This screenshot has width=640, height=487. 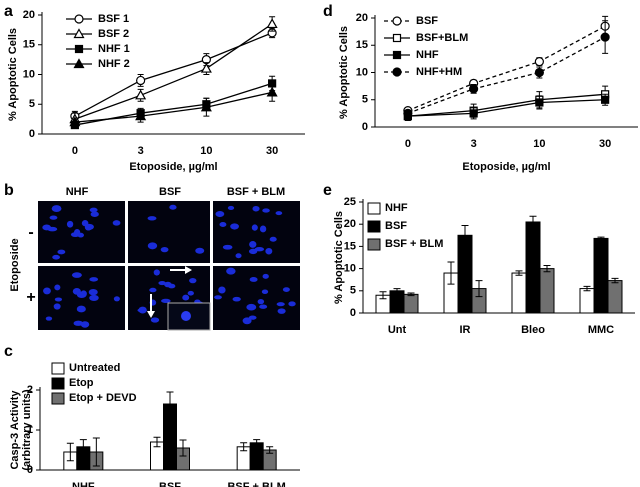 I want to click on x-tick-label: BSF, so click(x=170, y=484).